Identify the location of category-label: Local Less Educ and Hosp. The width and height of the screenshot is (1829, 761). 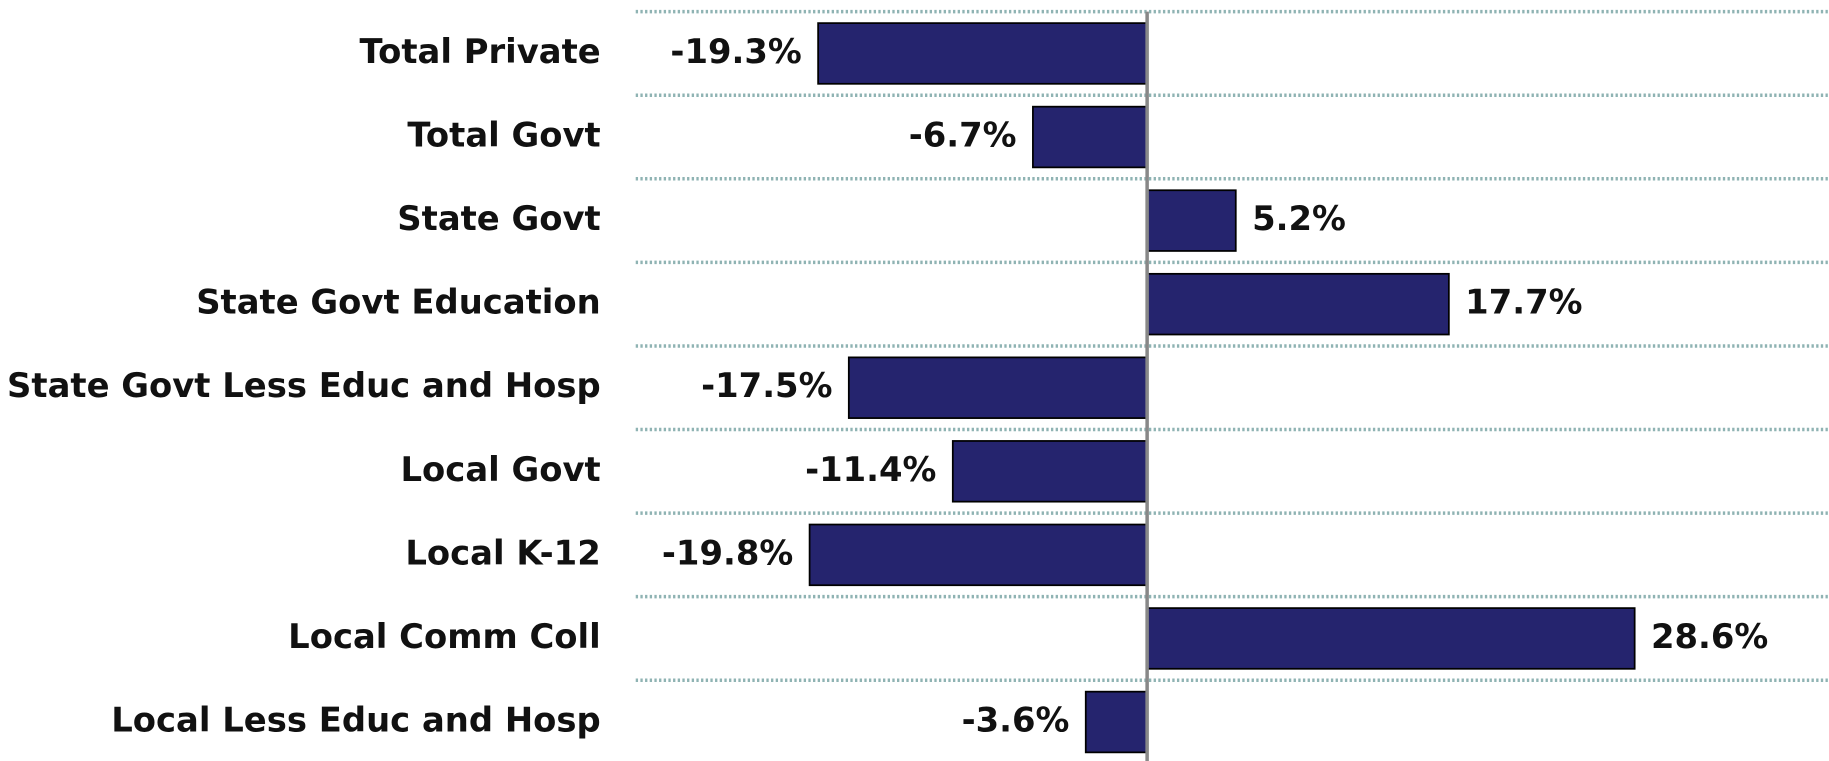
(355, 720).